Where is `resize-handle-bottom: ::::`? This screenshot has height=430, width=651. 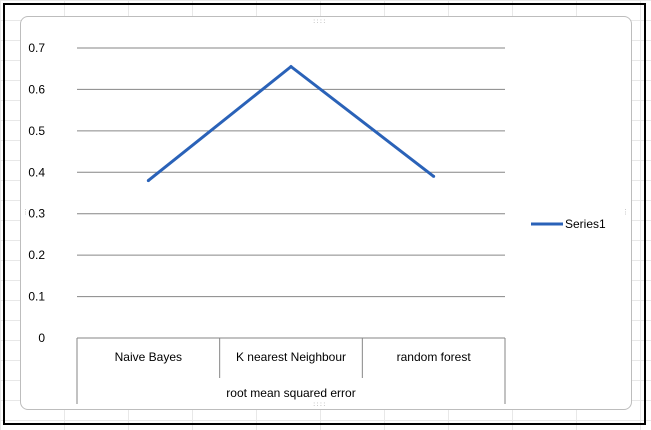 resize-handle-bottom: :::: is located at coordinates (320, 404).